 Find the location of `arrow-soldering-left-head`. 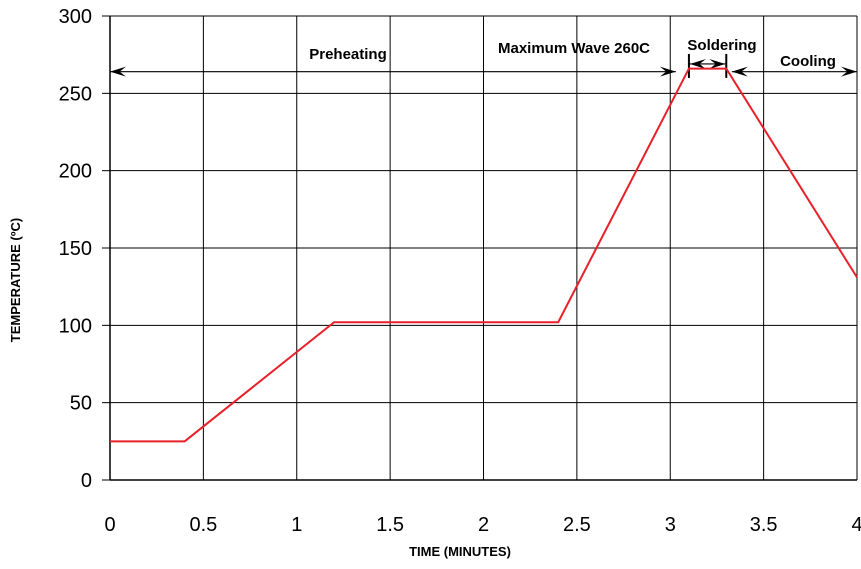

arrow-soldering-left-head is located at coordinates (697, 63).